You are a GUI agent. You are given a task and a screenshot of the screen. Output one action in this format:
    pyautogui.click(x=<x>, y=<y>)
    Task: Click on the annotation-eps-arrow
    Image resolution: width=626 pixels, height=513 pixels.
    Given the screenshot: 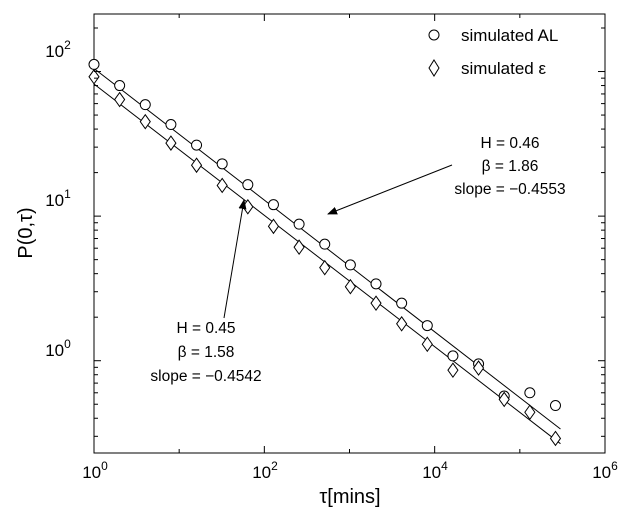 What is the action you would take?
    pyautogui.click(x=235, y=259)
    